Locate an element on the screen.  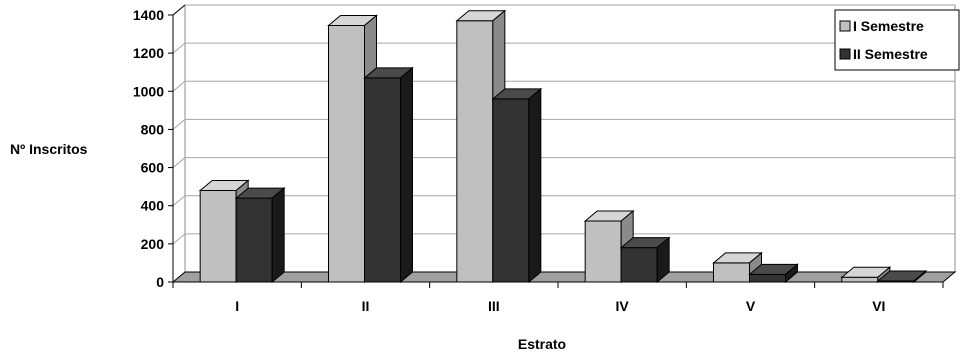
x-axis-label: Estrato is located at coordinates (542, 344).